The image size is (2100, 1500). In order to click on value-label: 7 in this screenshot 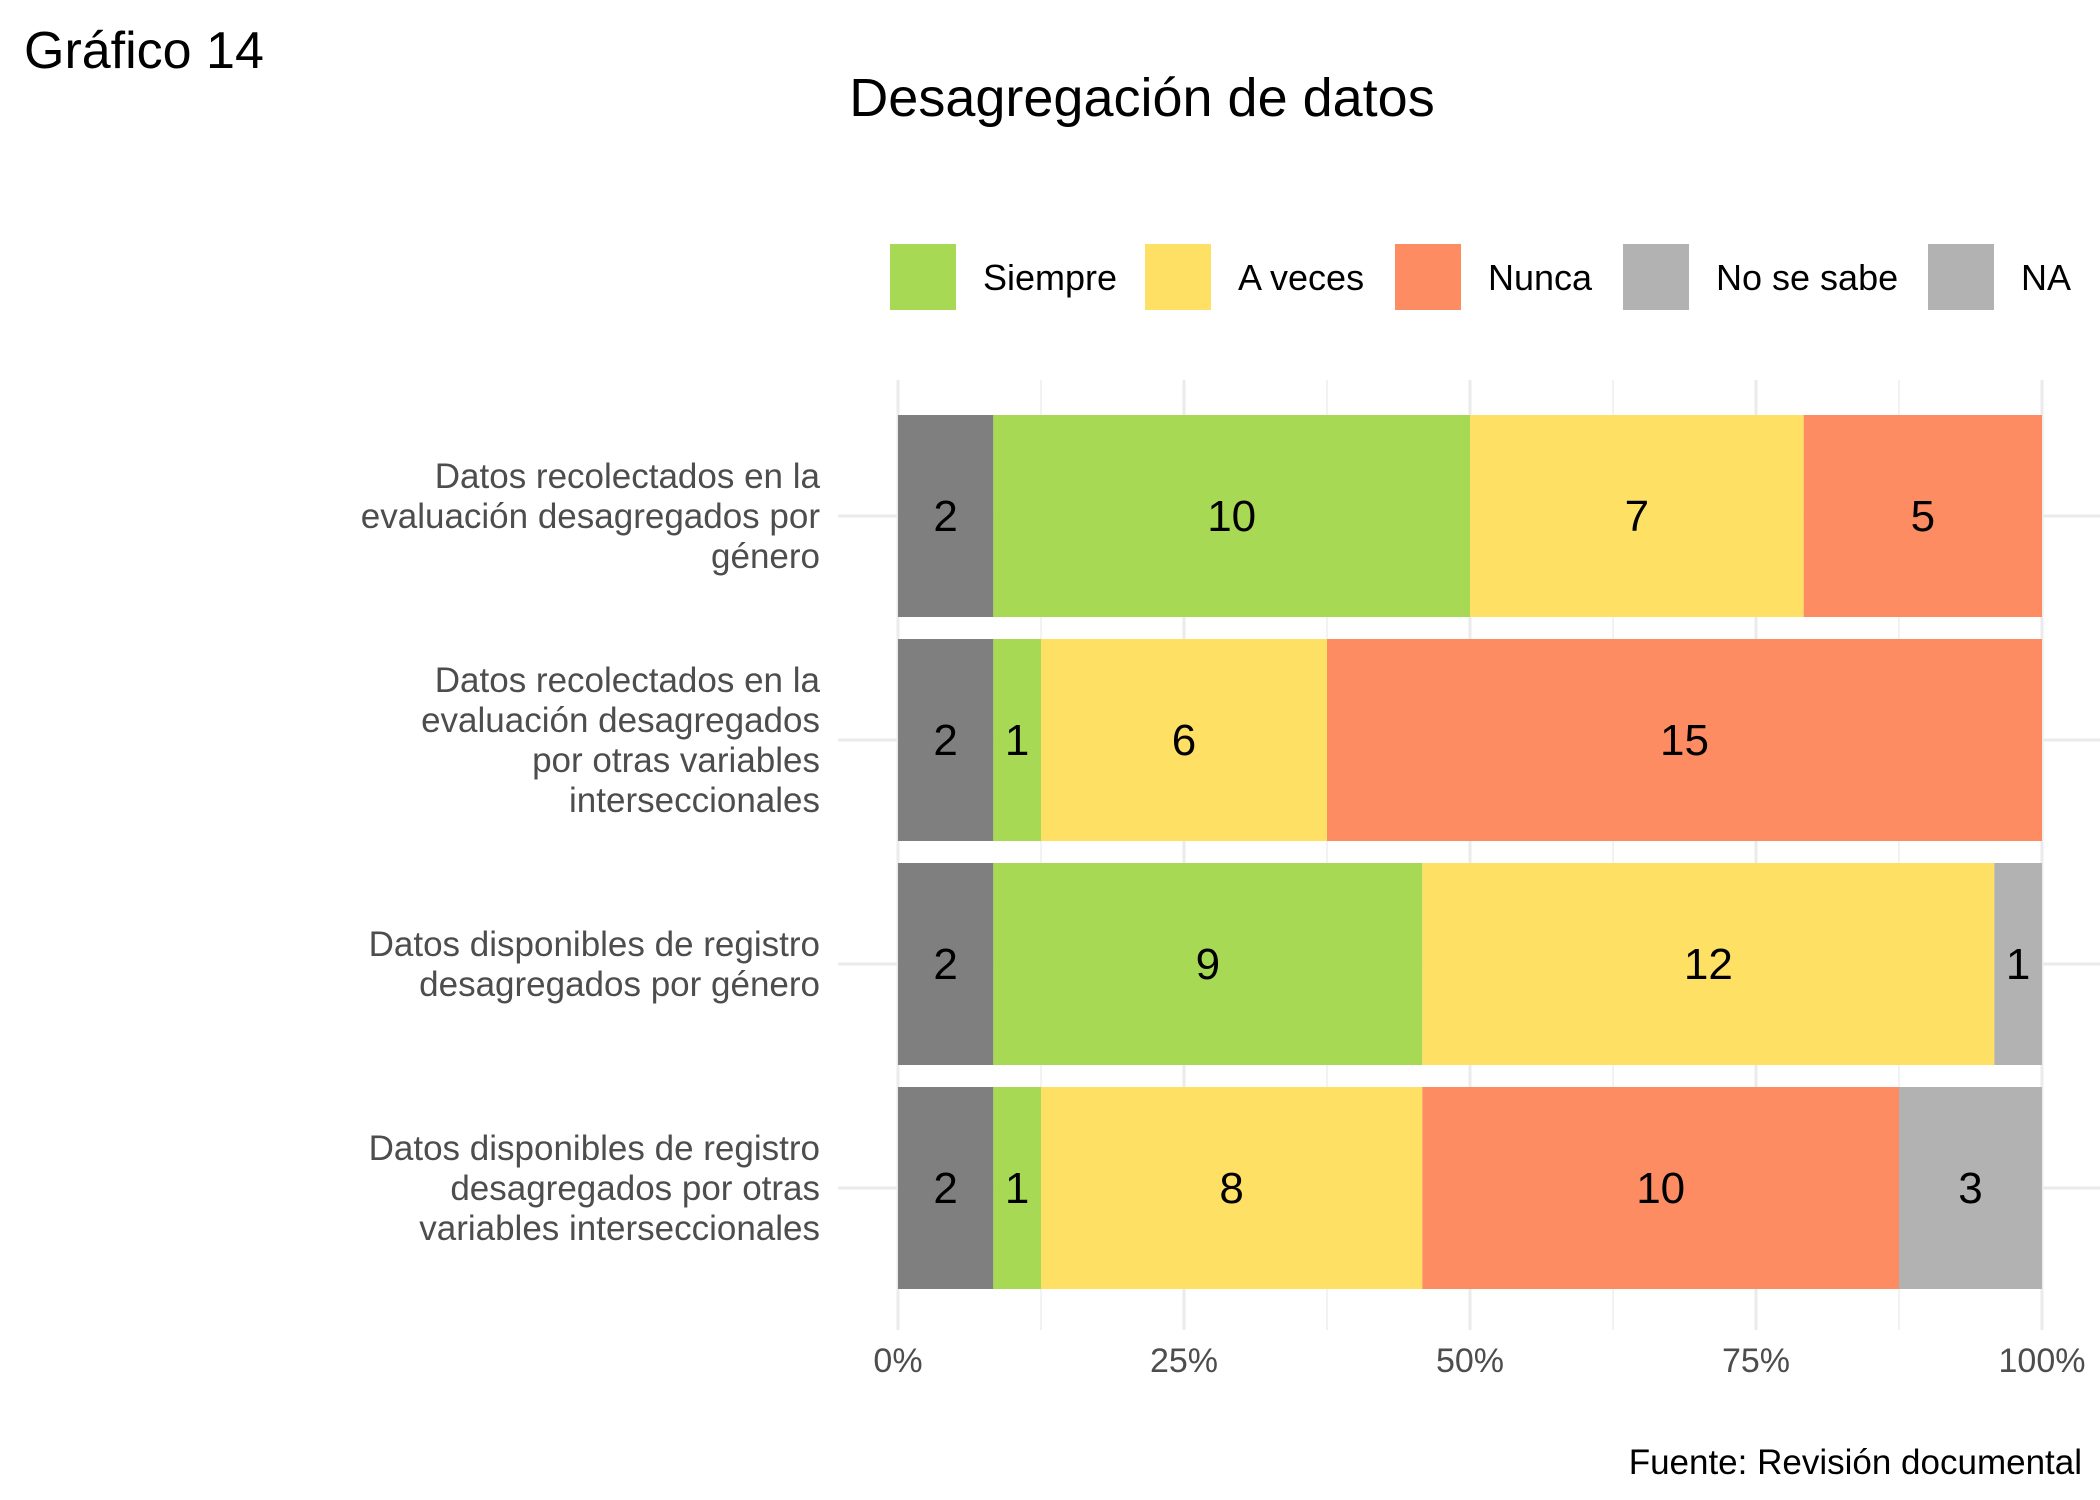, I will do `click(1637, 516)`.